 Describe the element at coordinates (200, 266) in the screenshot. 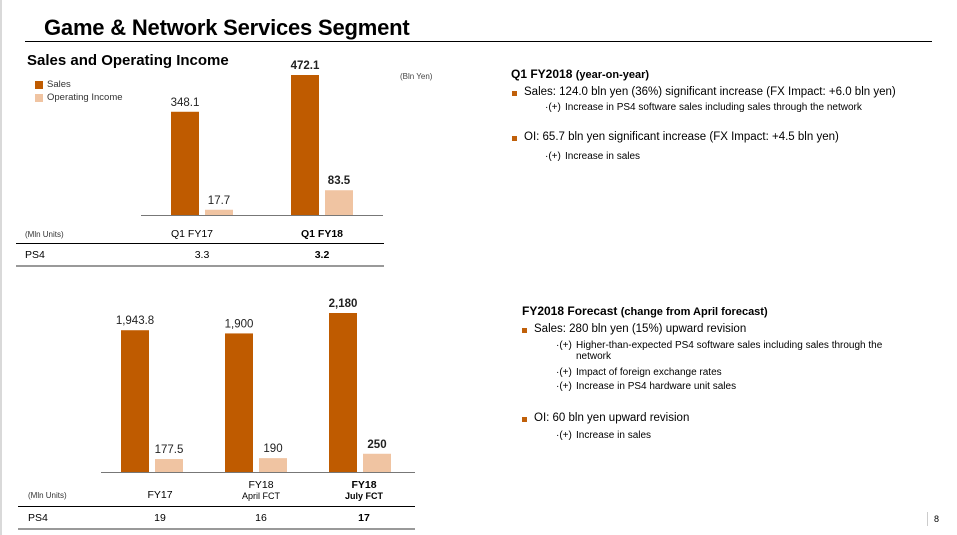

I see `top-table-bottom-rule` at that location.